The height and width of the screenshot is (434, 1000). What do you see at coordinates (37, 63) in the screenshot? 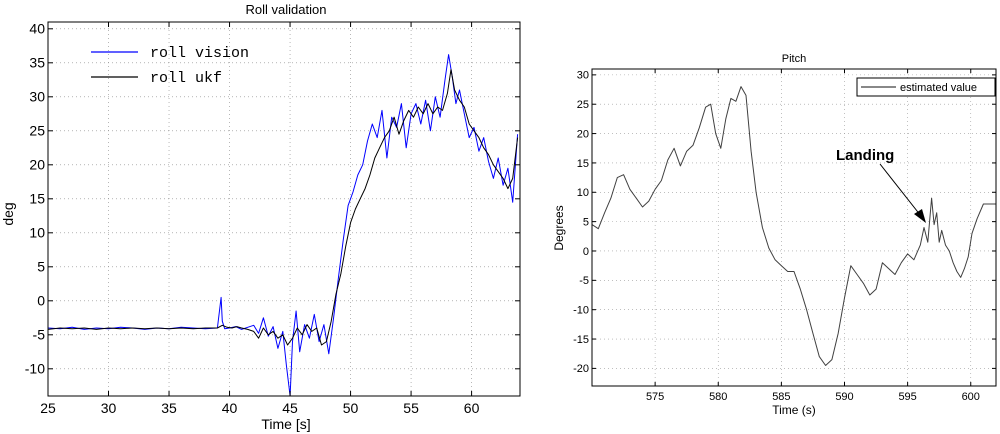
I see `y-tick-label: 35` at bounding box center [37, 63].